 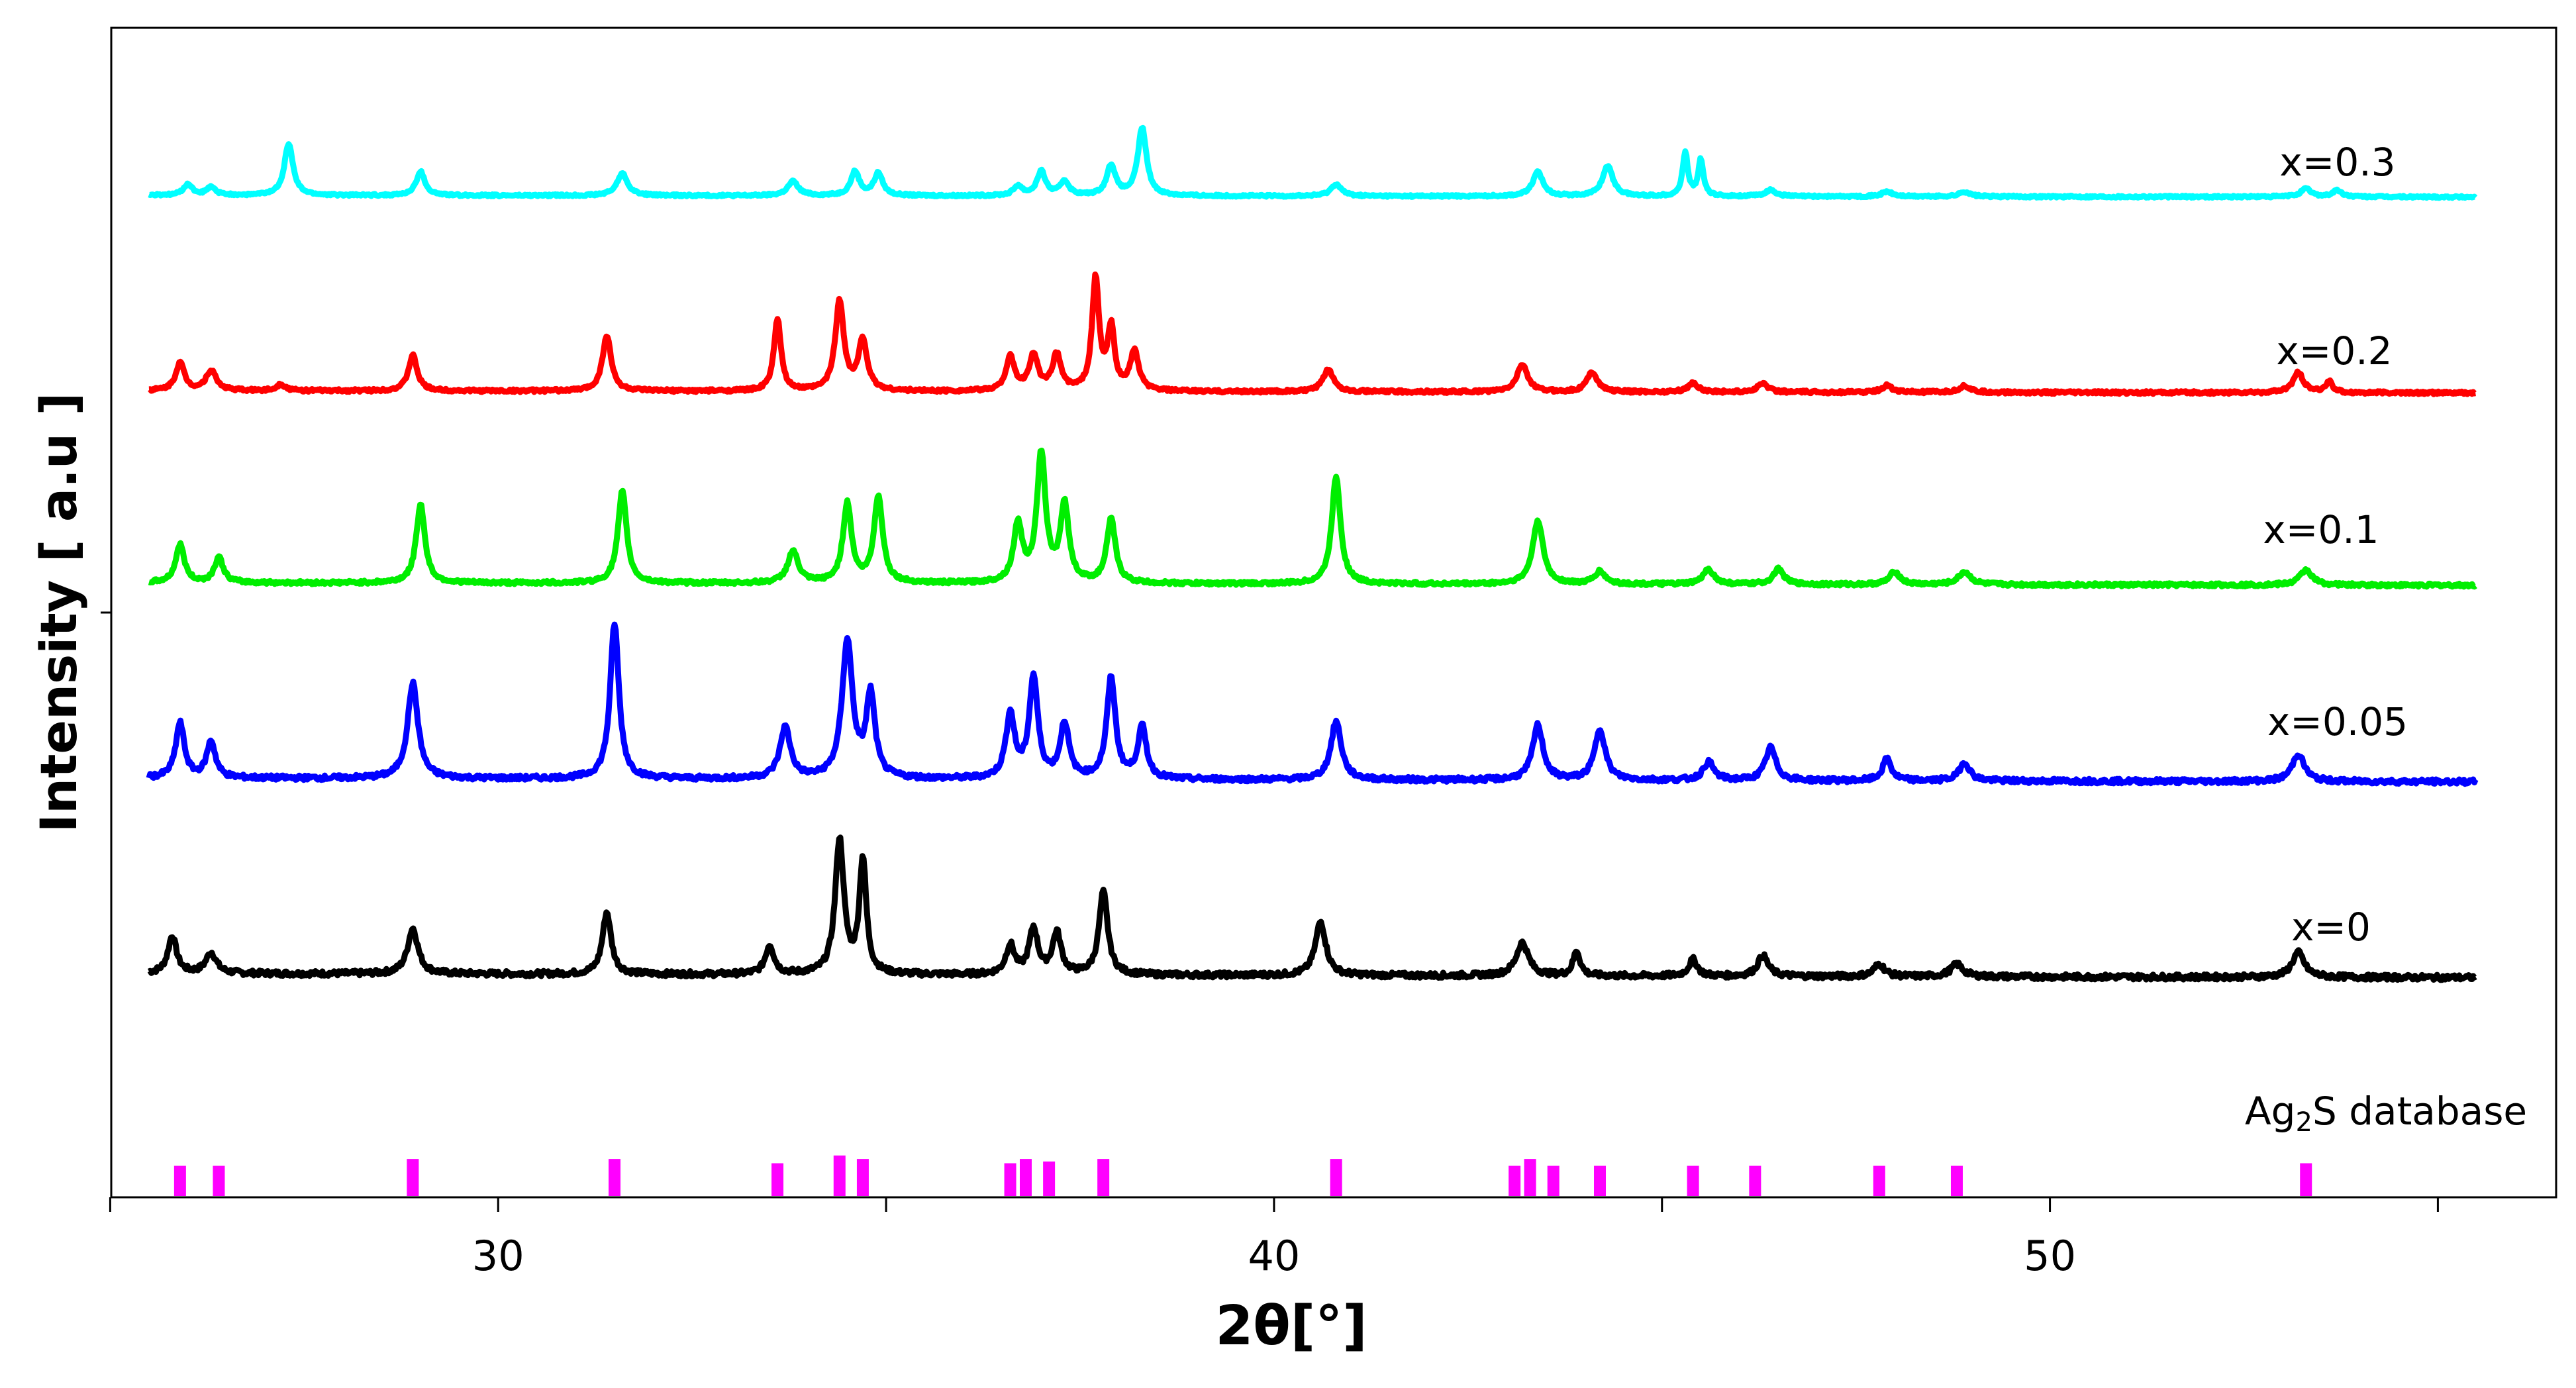 I want to click on x-axis-title: 2θ[°], so click(x=1291, y=1326).